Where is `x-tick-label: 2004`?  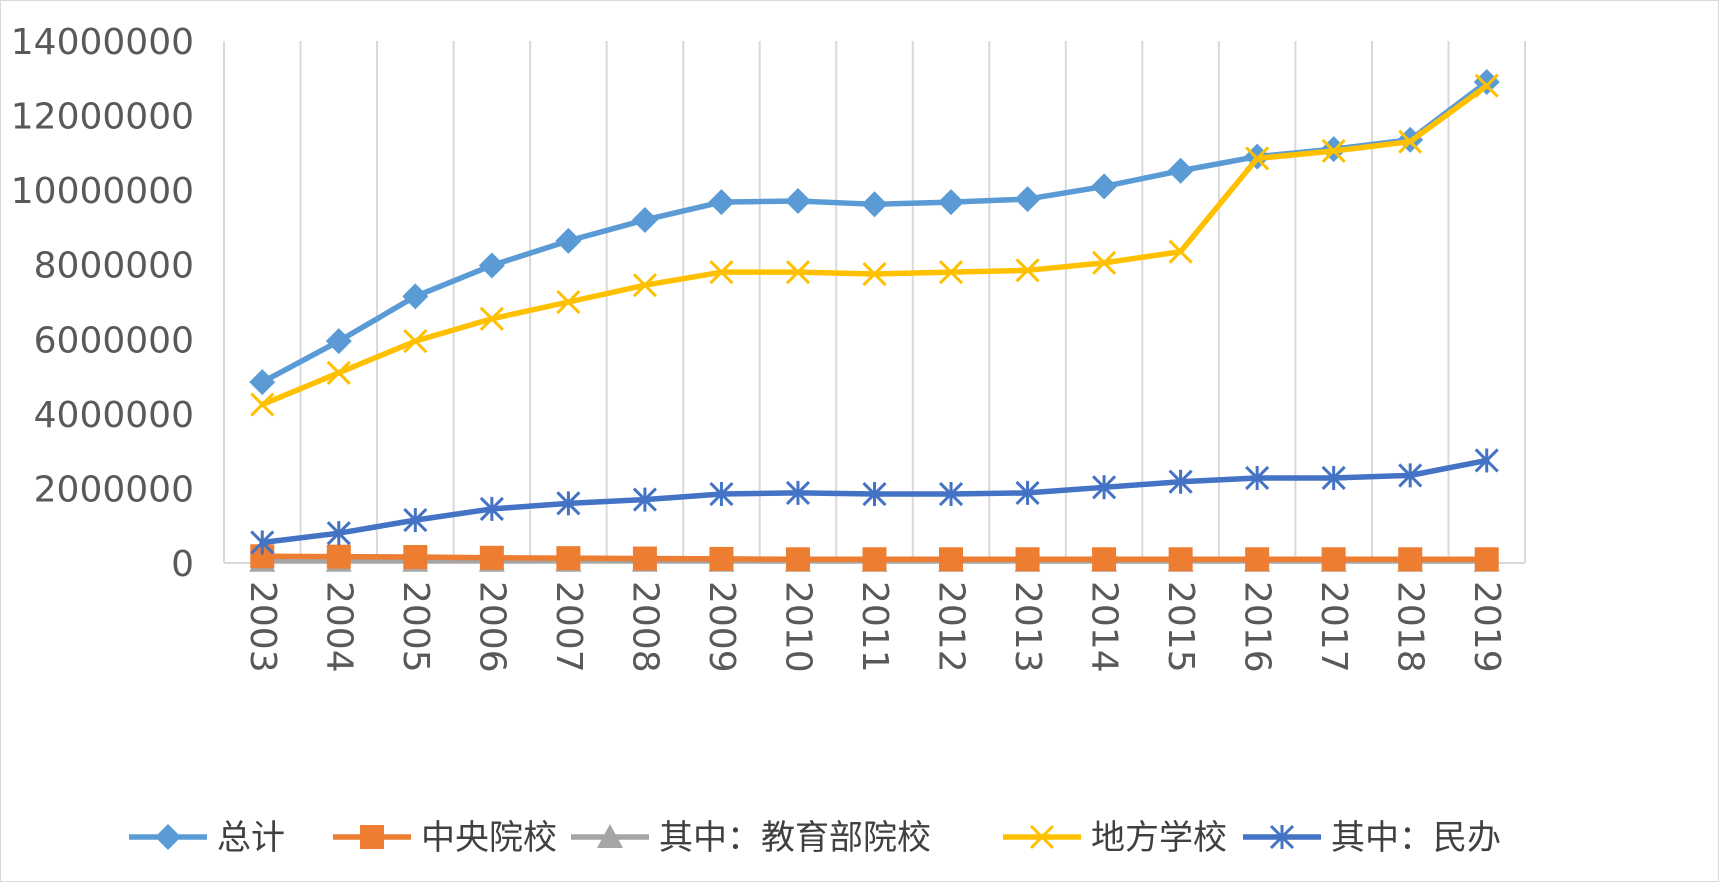 x-tick-label: 2004 is located at coordinates (338, 627).